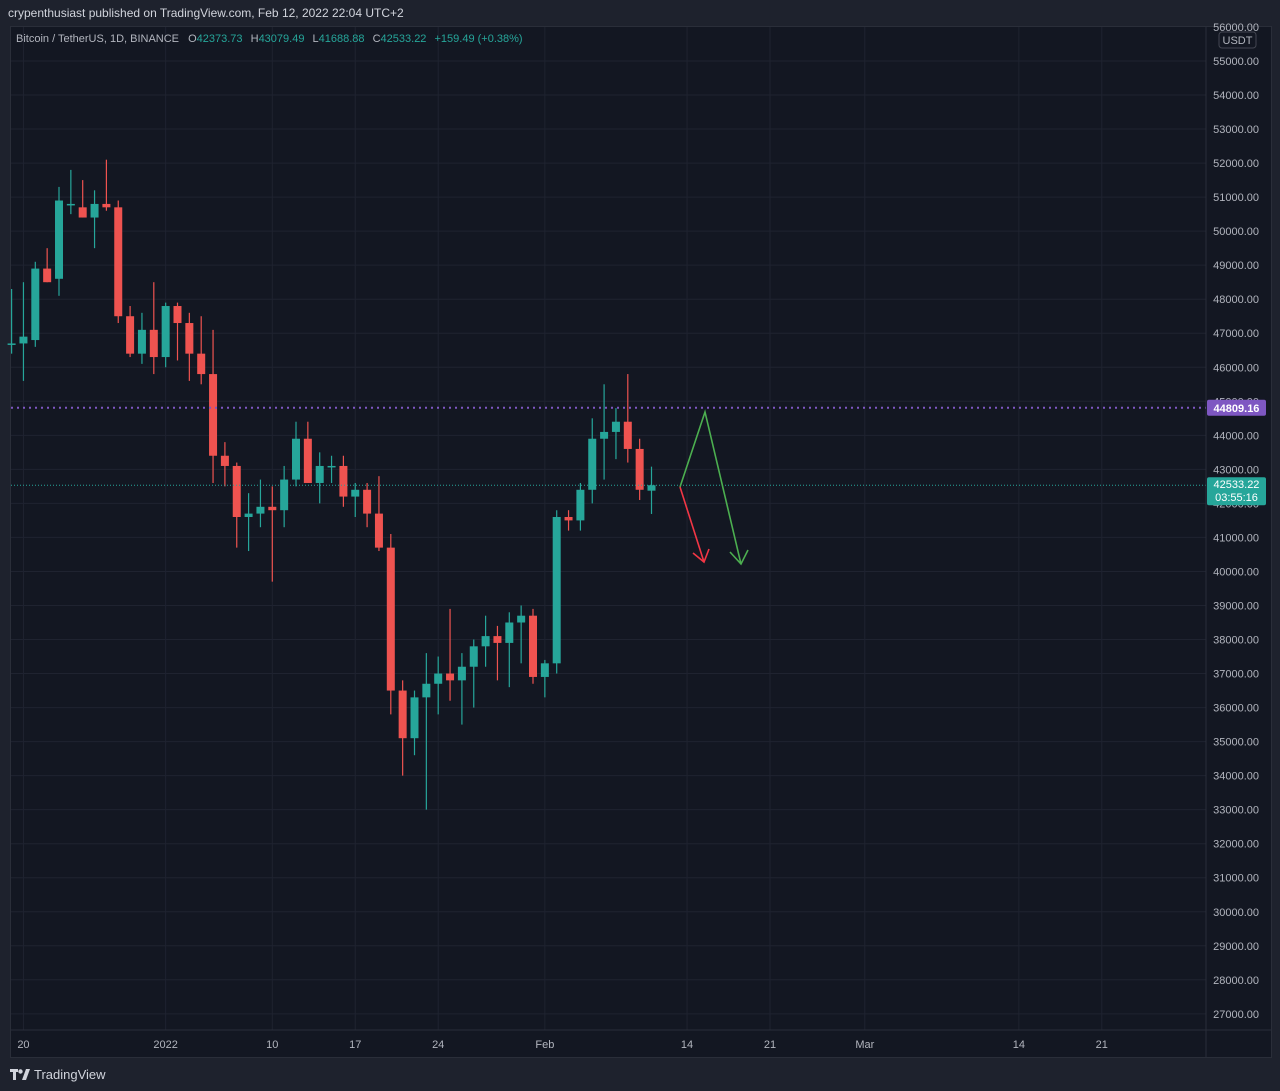  Describe the element at coordinates (1237, 485) in the screenshot. I see `last-price-text: 42533.22` at that location.